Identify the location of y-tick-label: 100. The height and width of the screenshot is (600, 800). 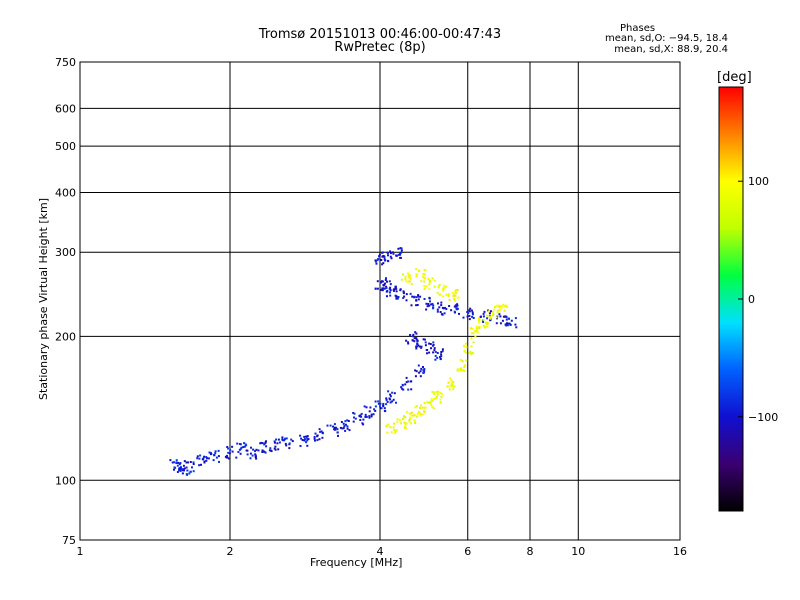
(65, 480).